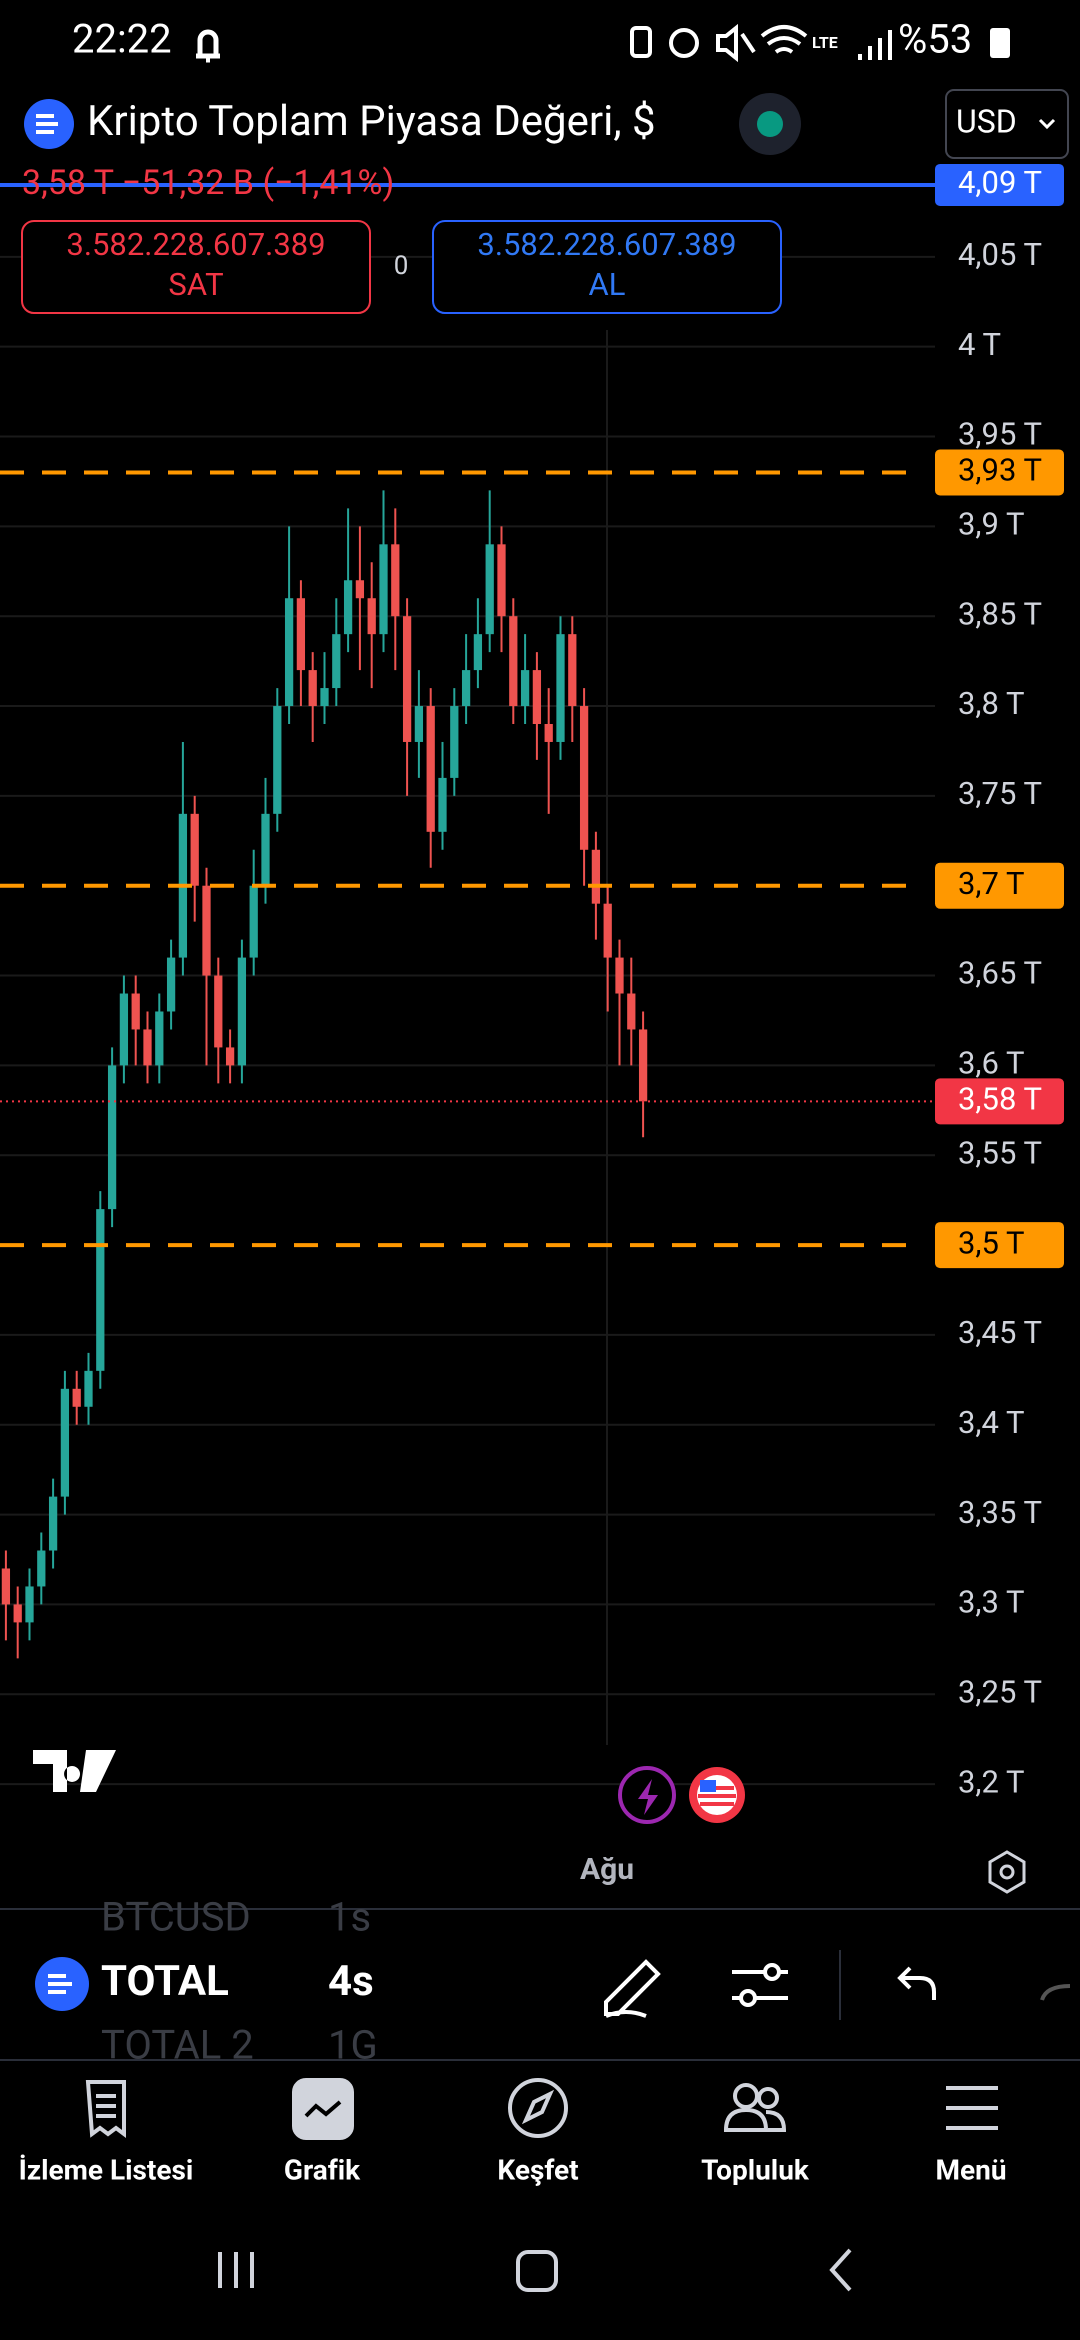 Image resolution: width=1080 pixels, height=2340 pixels. Describe the element at coordinates (47, 124) in the screenshot. I see `logo-glyph` at that location.